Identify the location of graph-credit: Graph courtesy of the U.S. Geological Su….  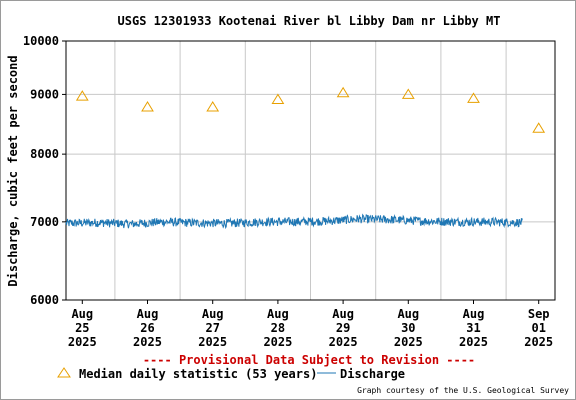
(463, 390).